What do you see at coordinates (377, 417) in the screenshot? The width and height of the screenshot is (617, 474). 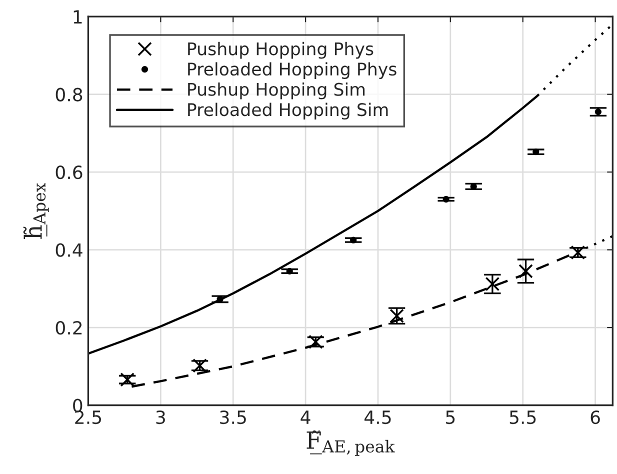 I see `x-tick-label: 4.5` at bounding box center [377, 417].